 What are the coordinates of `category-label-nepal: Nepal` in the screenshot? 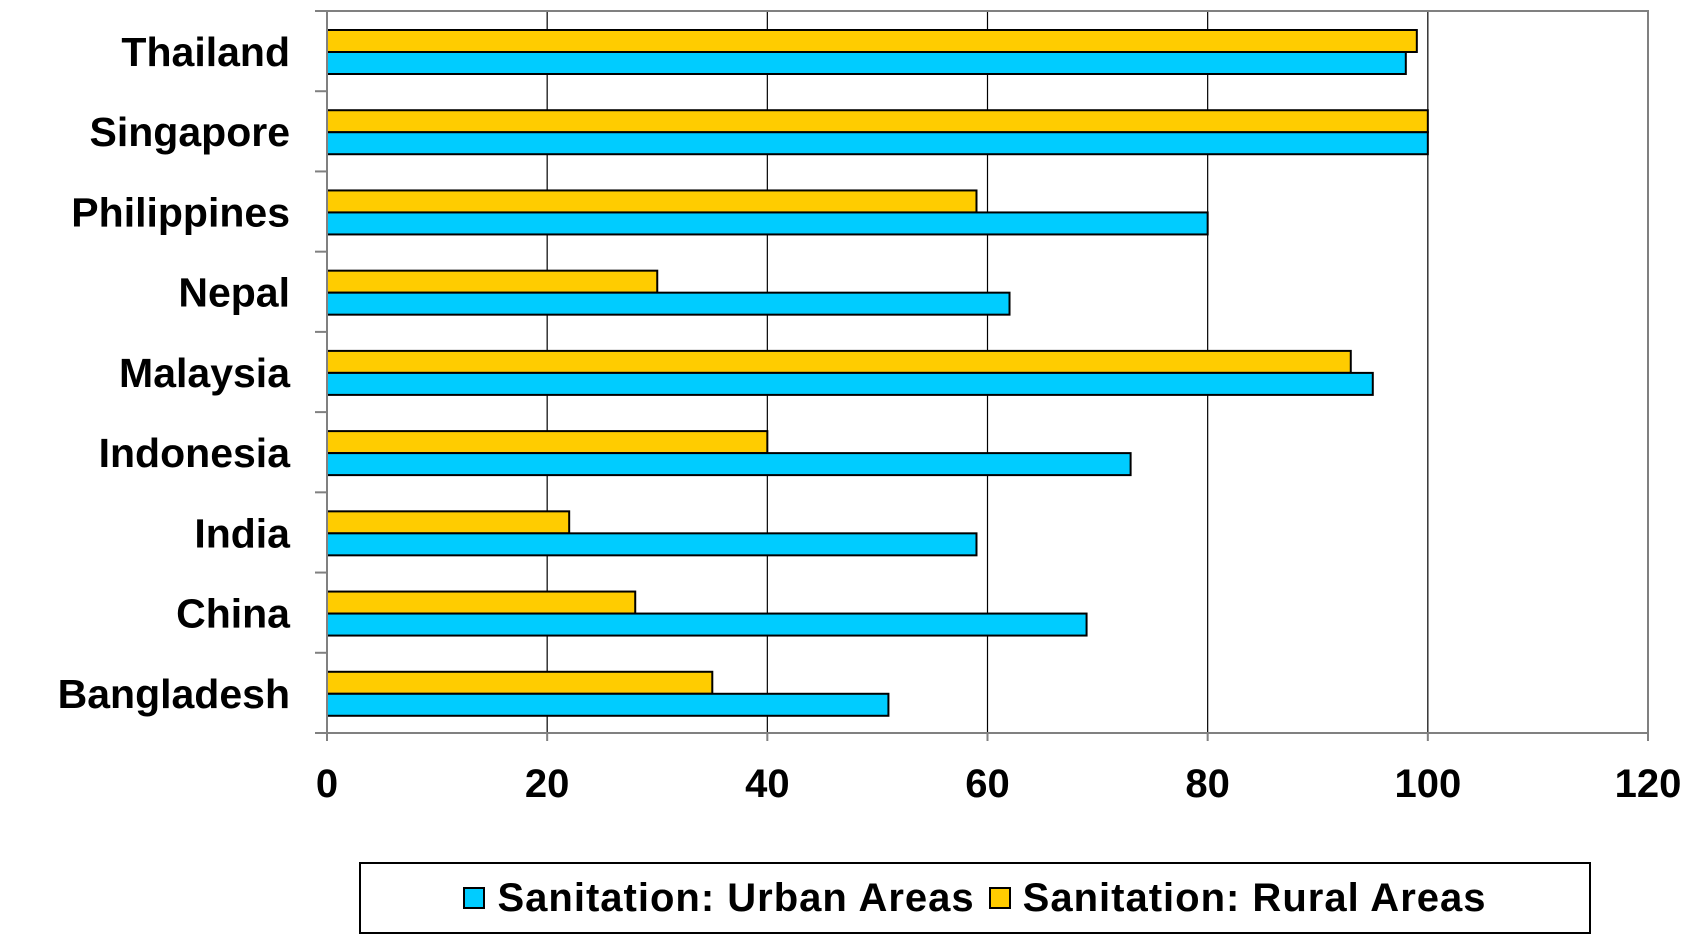 It's located at (234, 293).